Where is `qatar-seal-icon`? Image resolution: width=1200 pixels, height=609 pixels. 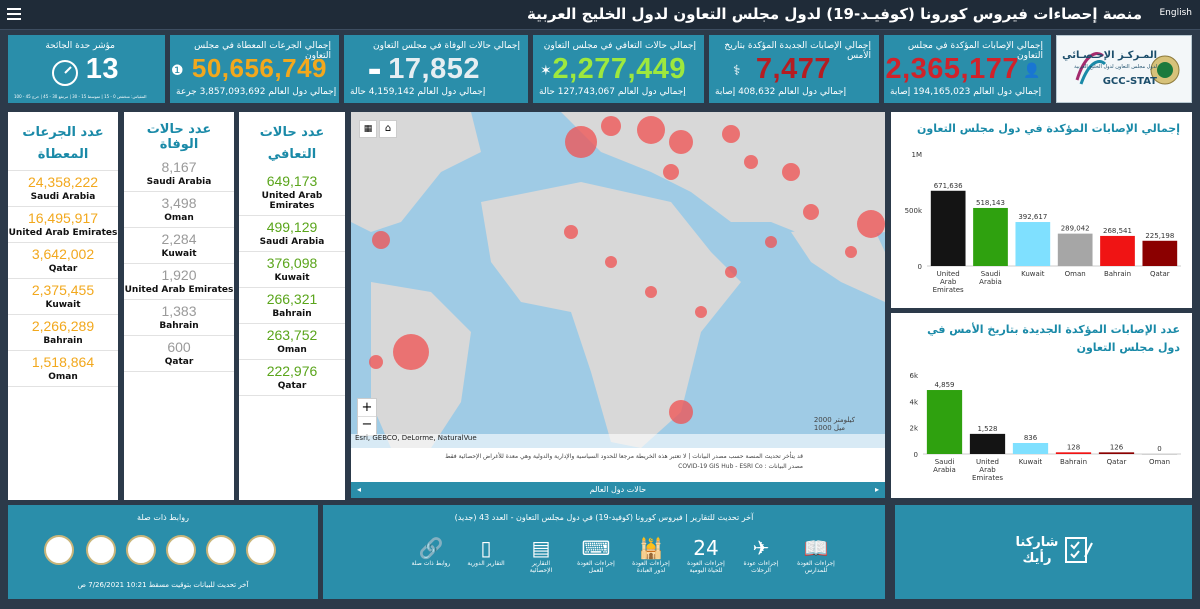 qatar-seal-icon is located at coordinates (101, 550).